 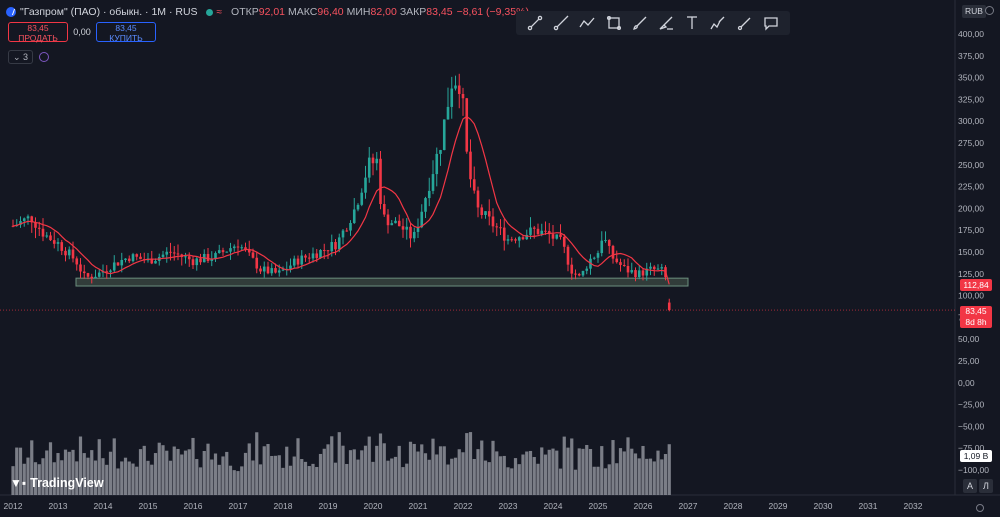 What do you see at coordinates (561, 23) in the screenshot?
I see `ray-icon` at bounding box center [561, 23].